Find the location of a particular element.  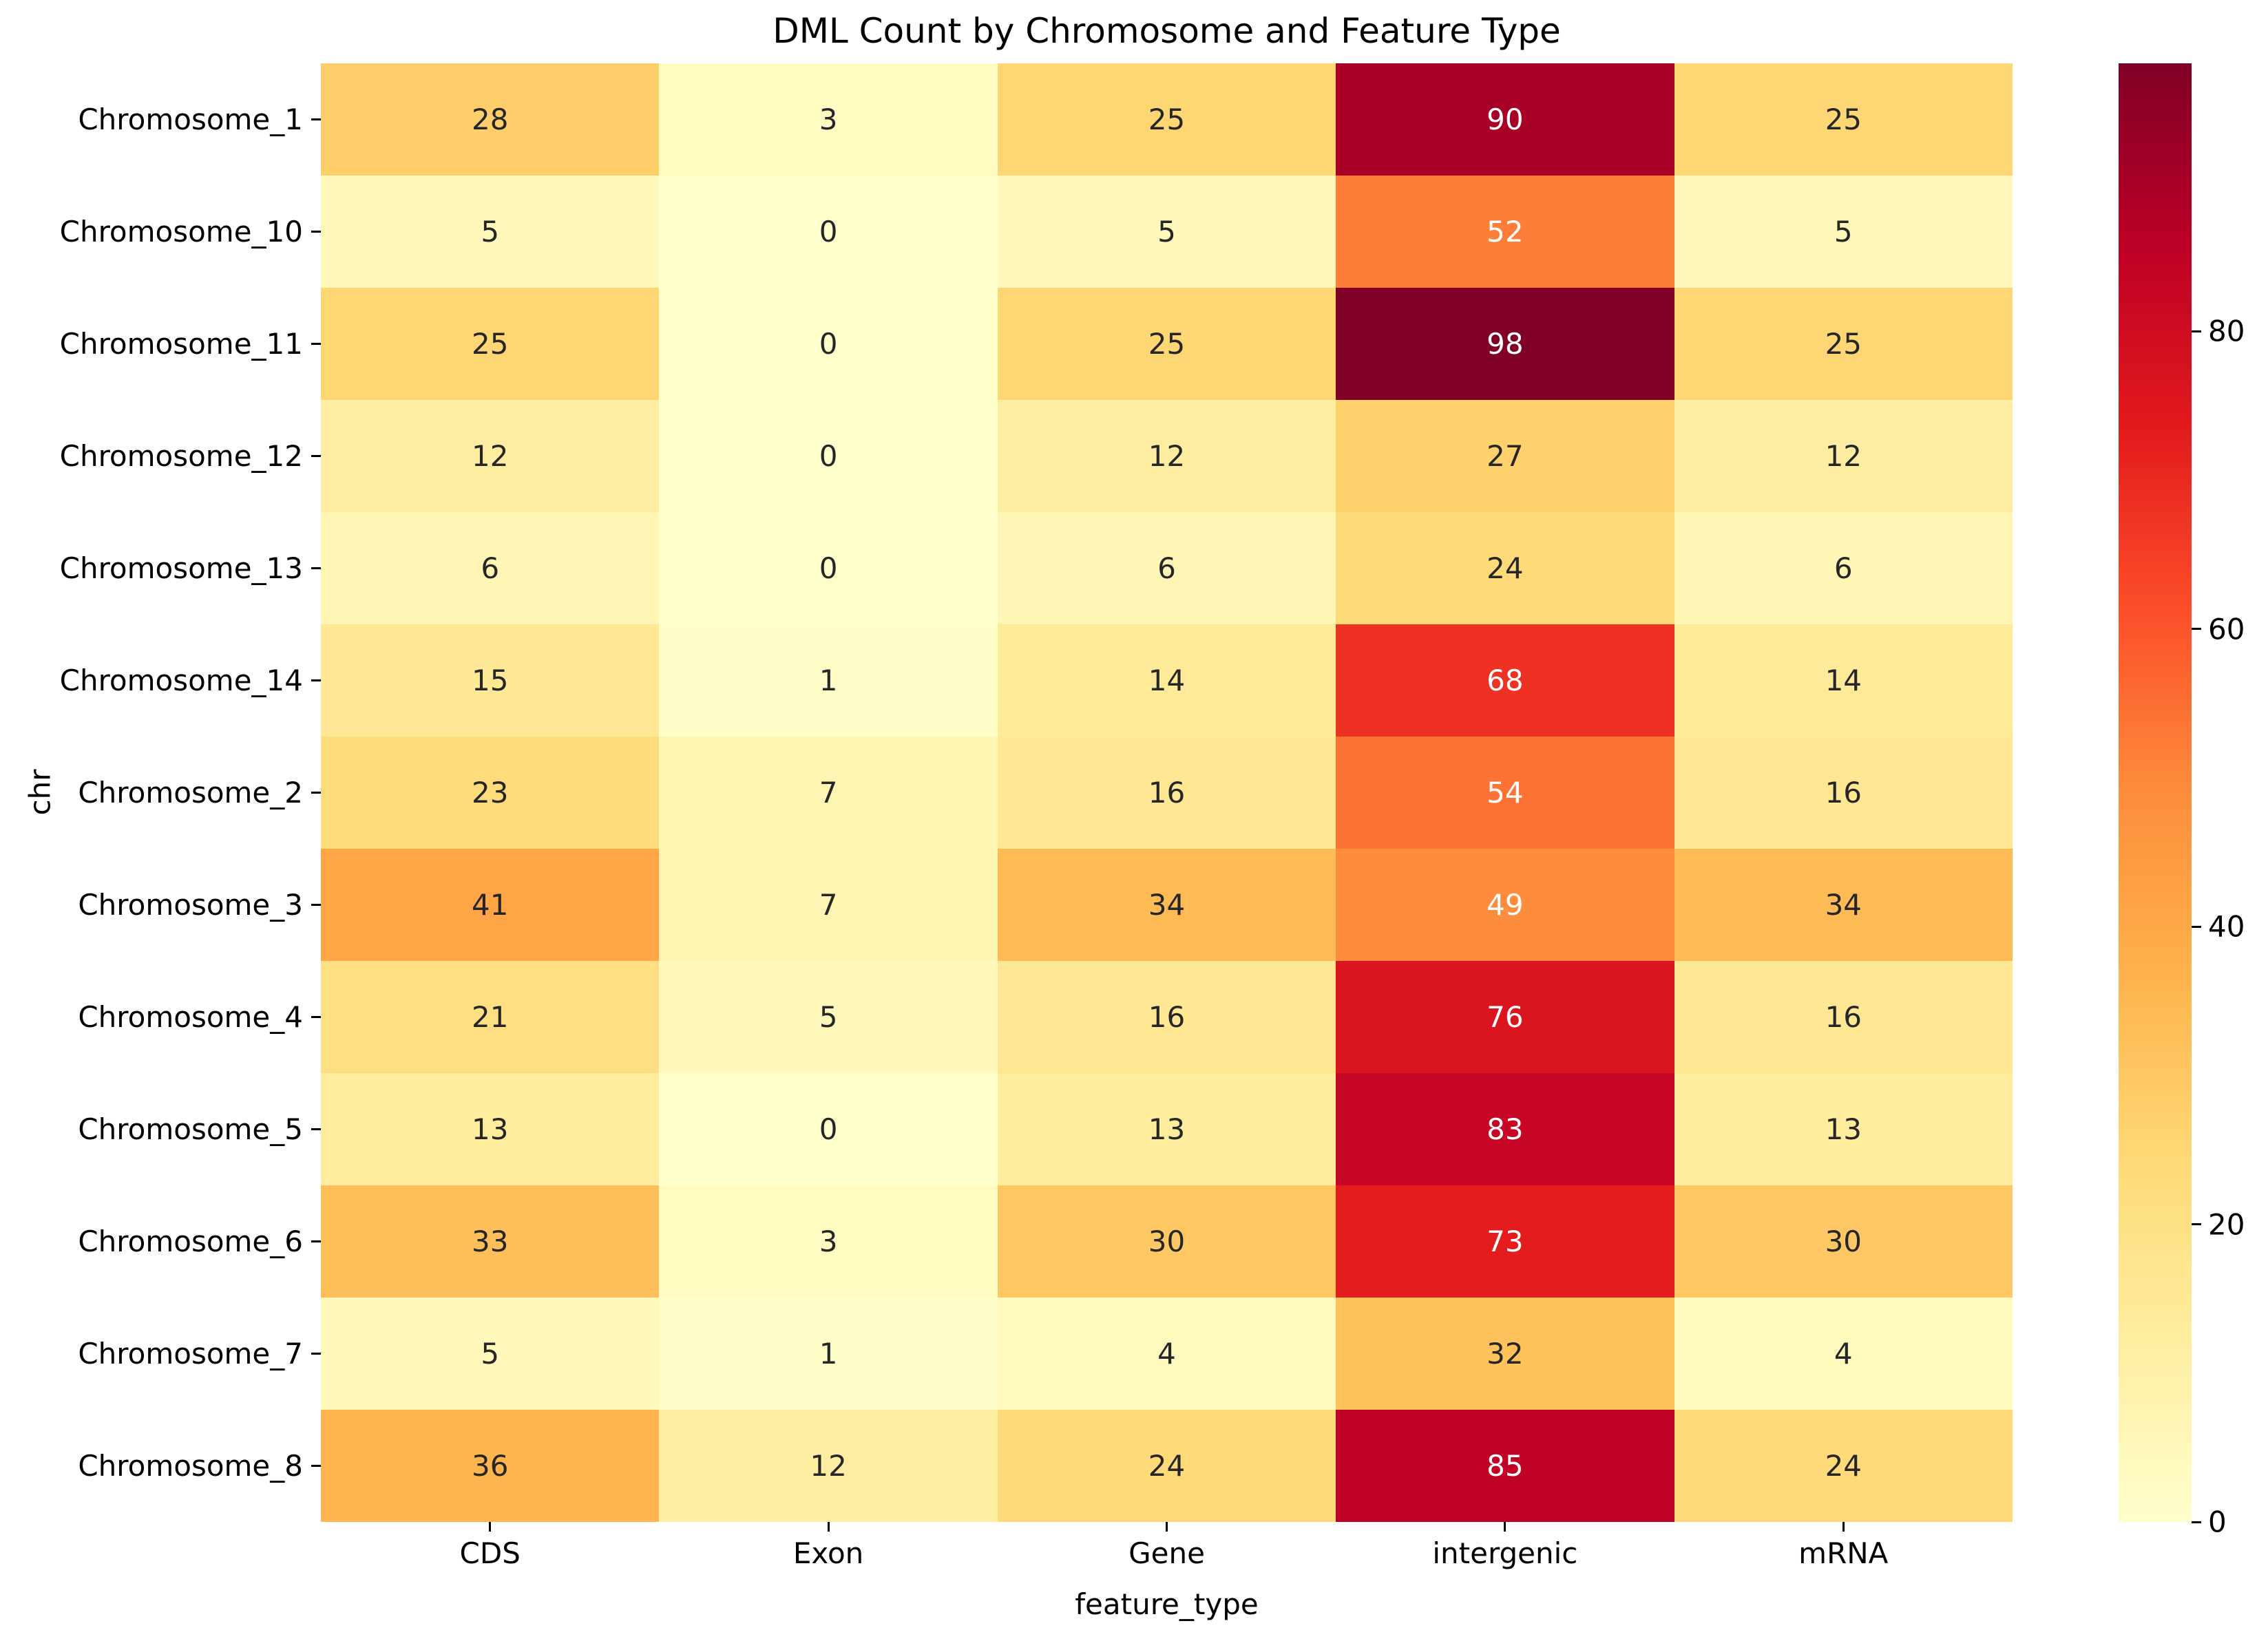

heatmap-cell-Chromosome_1-CDS: 28 is located at coordinates (490, 119).